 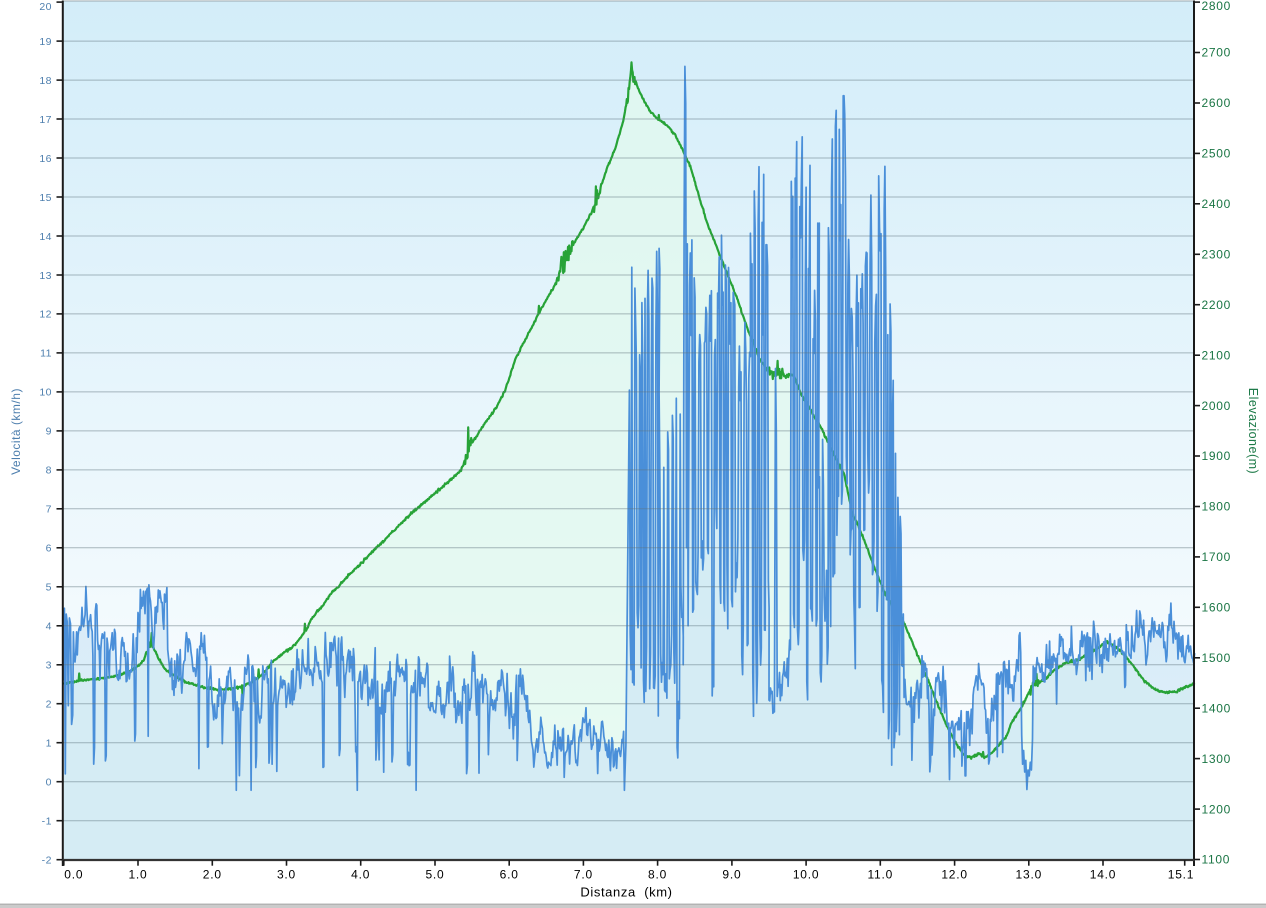 What do you see at coordinates (806, 875) in the screenshot?
I see `svg-text: 10.0` at bounding box center [806, 875].